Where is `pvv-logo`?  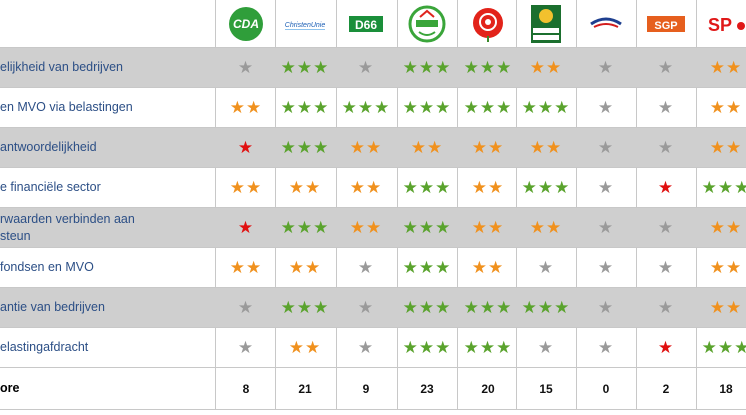 pvv-logo is located at coordinates (606, 23).